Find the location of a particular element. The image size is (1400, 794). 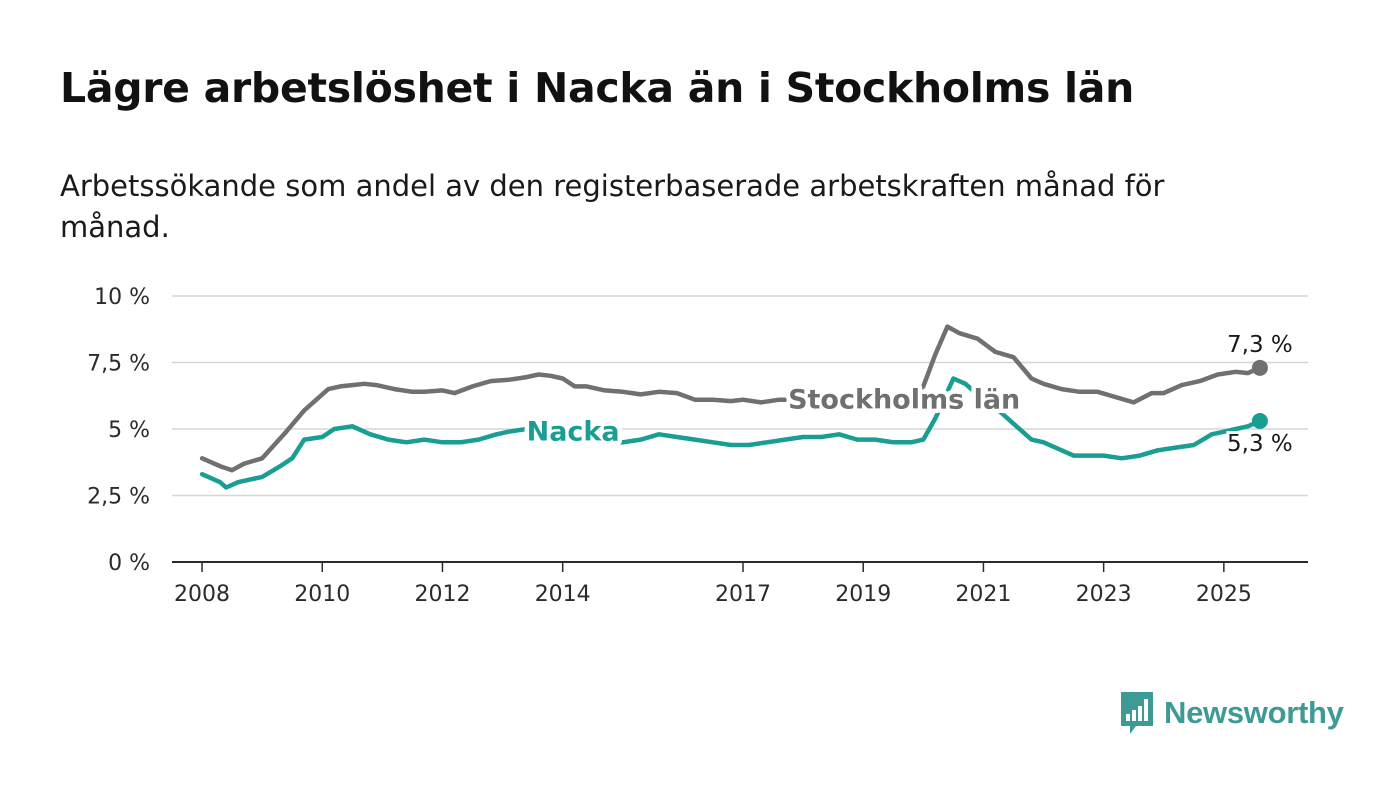

series-end-point-stockholms-l-n is located at coordinates (1259, 367).